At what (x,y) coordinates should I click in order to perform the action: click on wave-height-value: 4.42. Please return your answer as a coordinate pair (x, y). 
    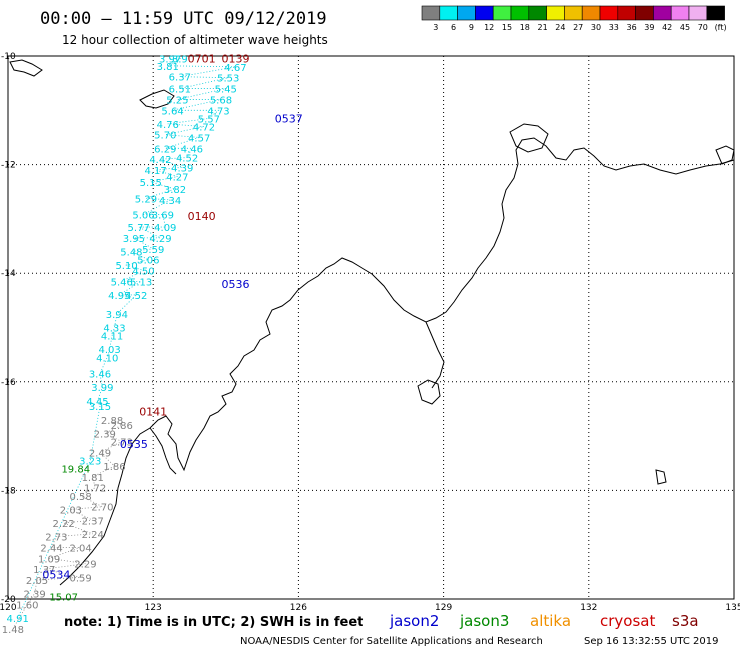
    Looking at the image, I should click on (160, 160).